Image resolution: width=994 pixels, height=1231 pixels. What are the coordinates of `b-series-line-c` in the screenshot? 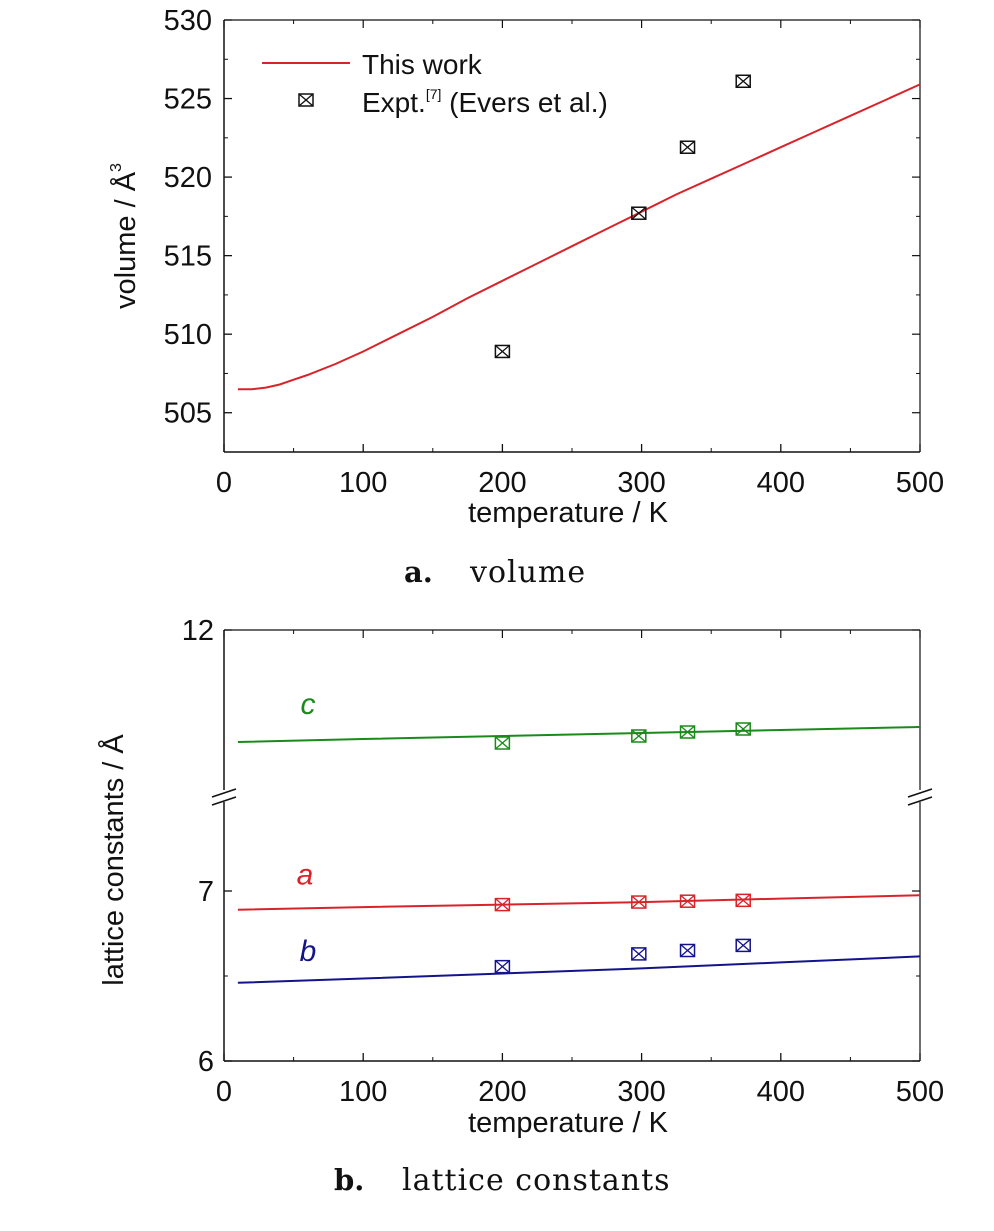 It's located at (579, 734).